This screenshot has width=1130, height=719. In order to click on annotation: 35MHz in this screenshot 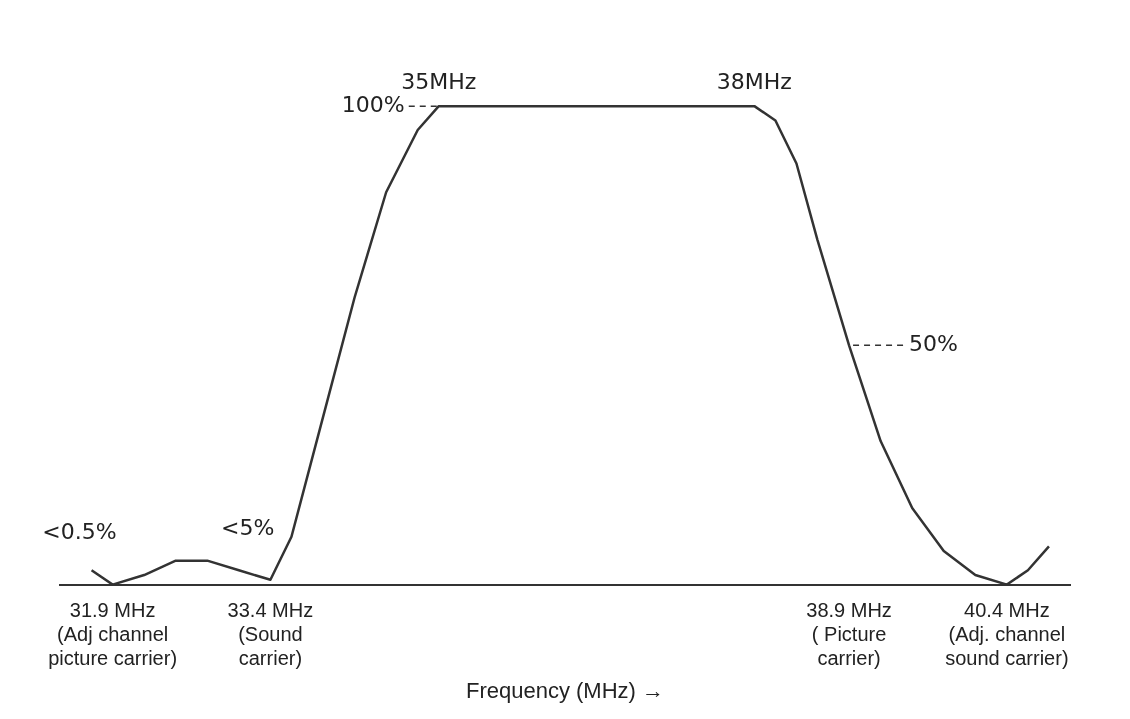, I will do `click(439, 81)`.